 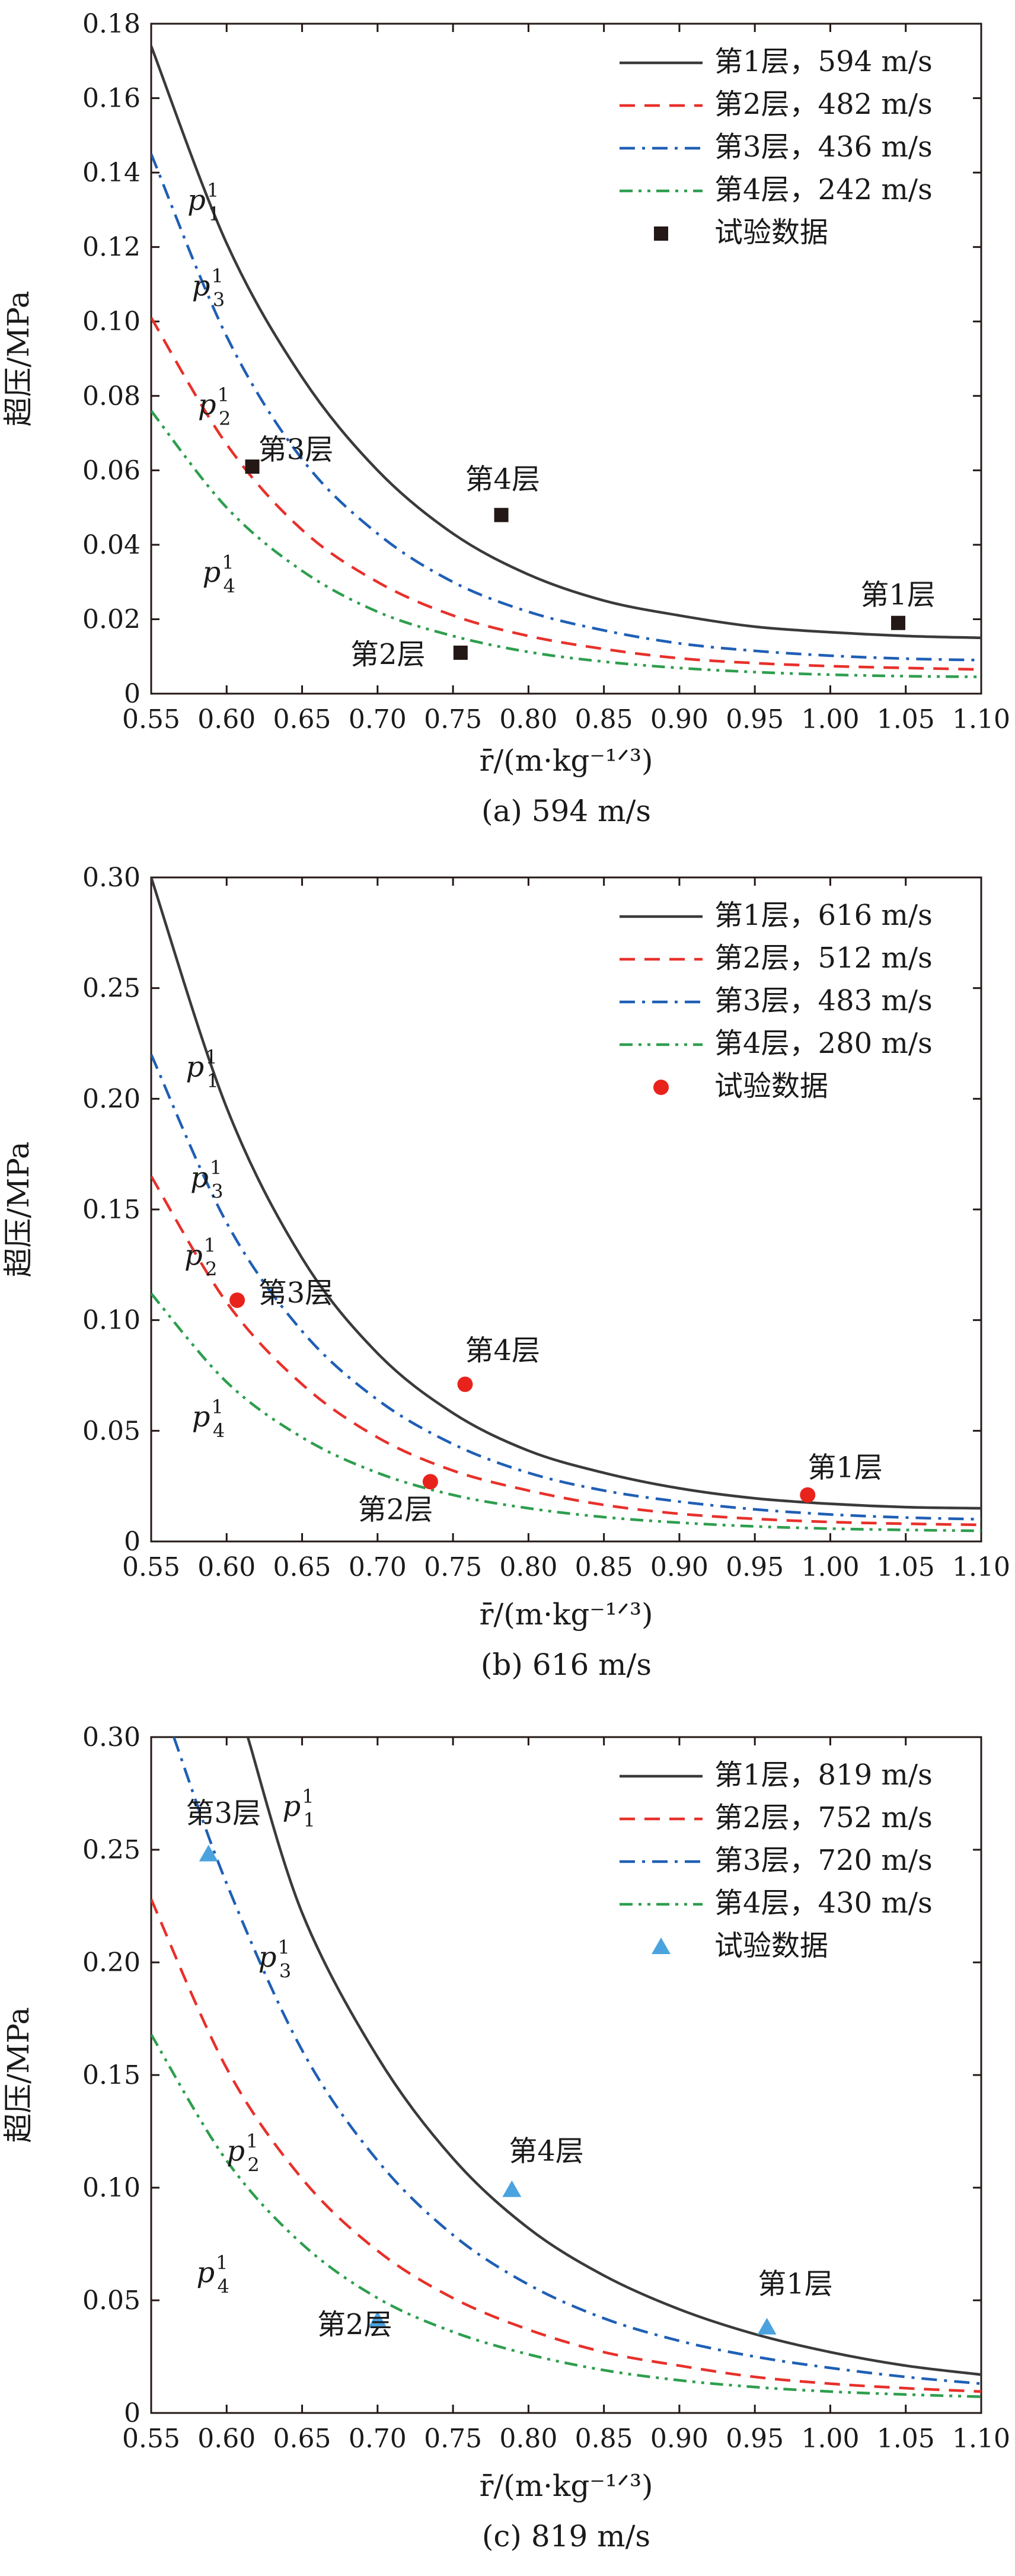 What do you see at coordinates (112, 99) in the screenshot?
I see `y-tick-label: 0.16` at bounding box center [112, 99].